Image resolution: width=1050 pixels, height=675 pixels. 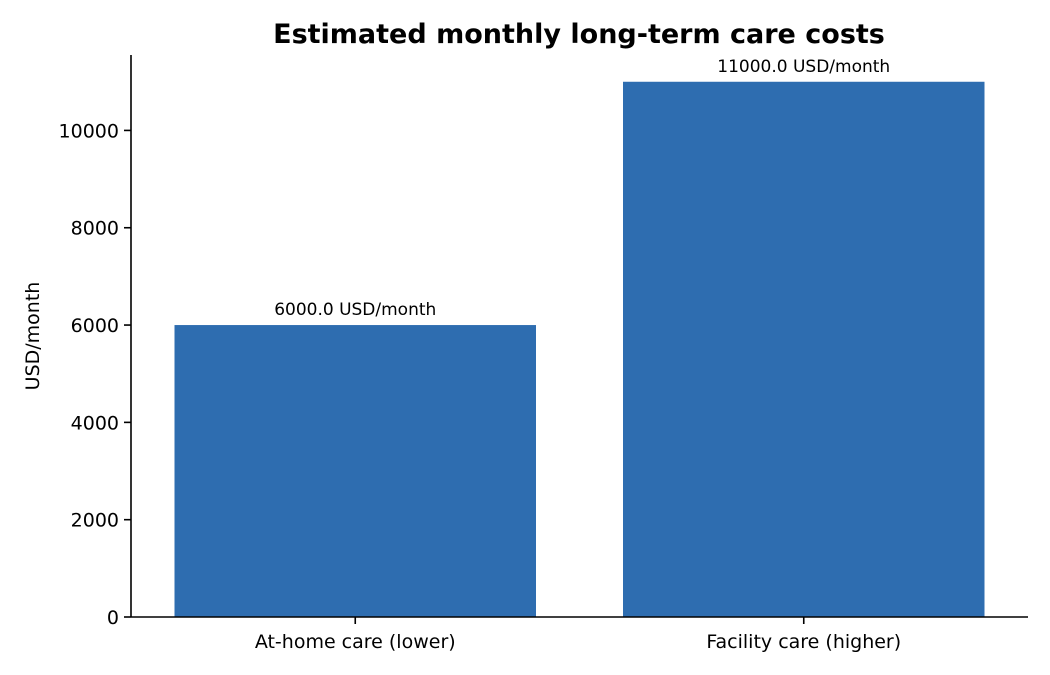 I want to click on data-label-2: 11000.0 USD/month, so click(x=803, y=67).